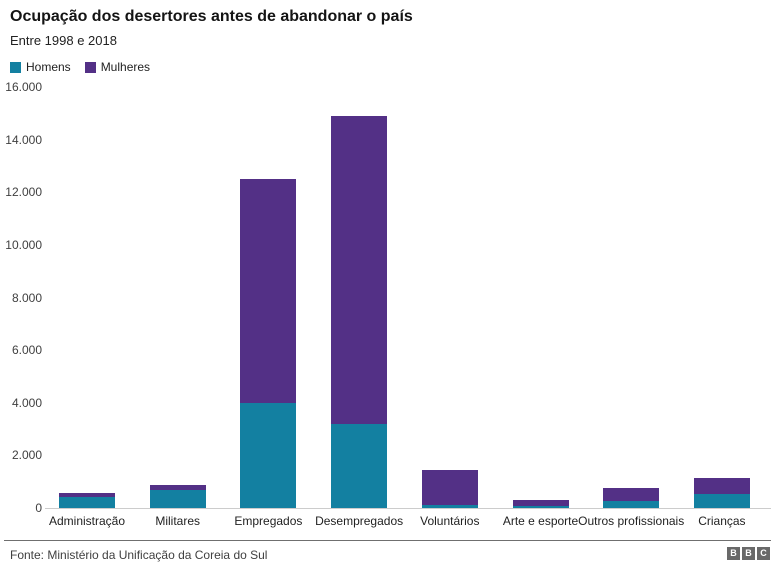 The image size is (774, 571). Describe the element at coordinates (23, 244) in the screenshot. I see `y-axis-tick-label: 10.000` at that location.